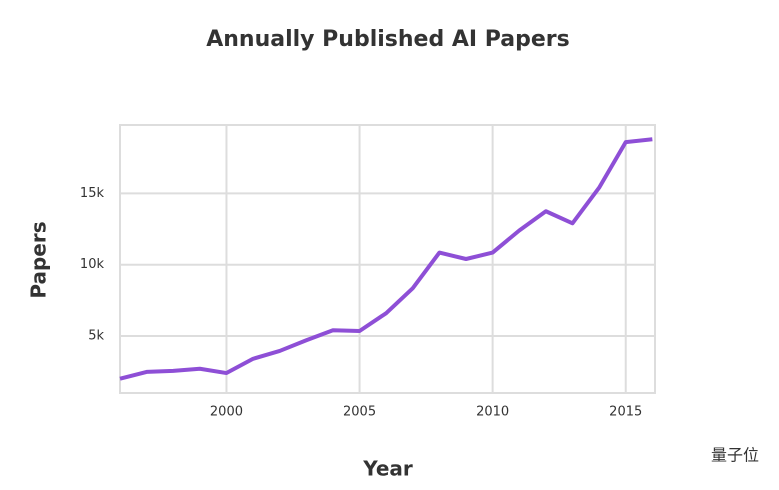  What do you see at coordinates (625, 412) in the screenshot?
I see `x-tick-label: 2015` at bounding box center [625, 412].